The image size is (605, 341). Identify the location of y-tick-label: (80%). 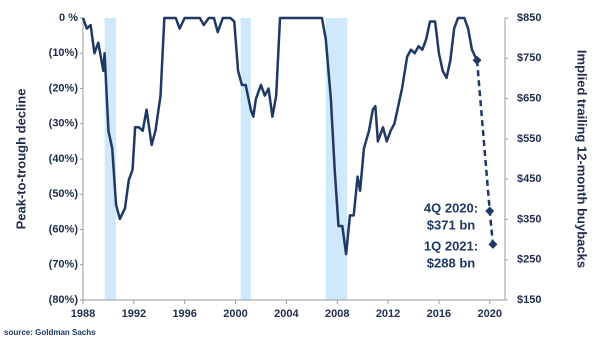
(64, 300).